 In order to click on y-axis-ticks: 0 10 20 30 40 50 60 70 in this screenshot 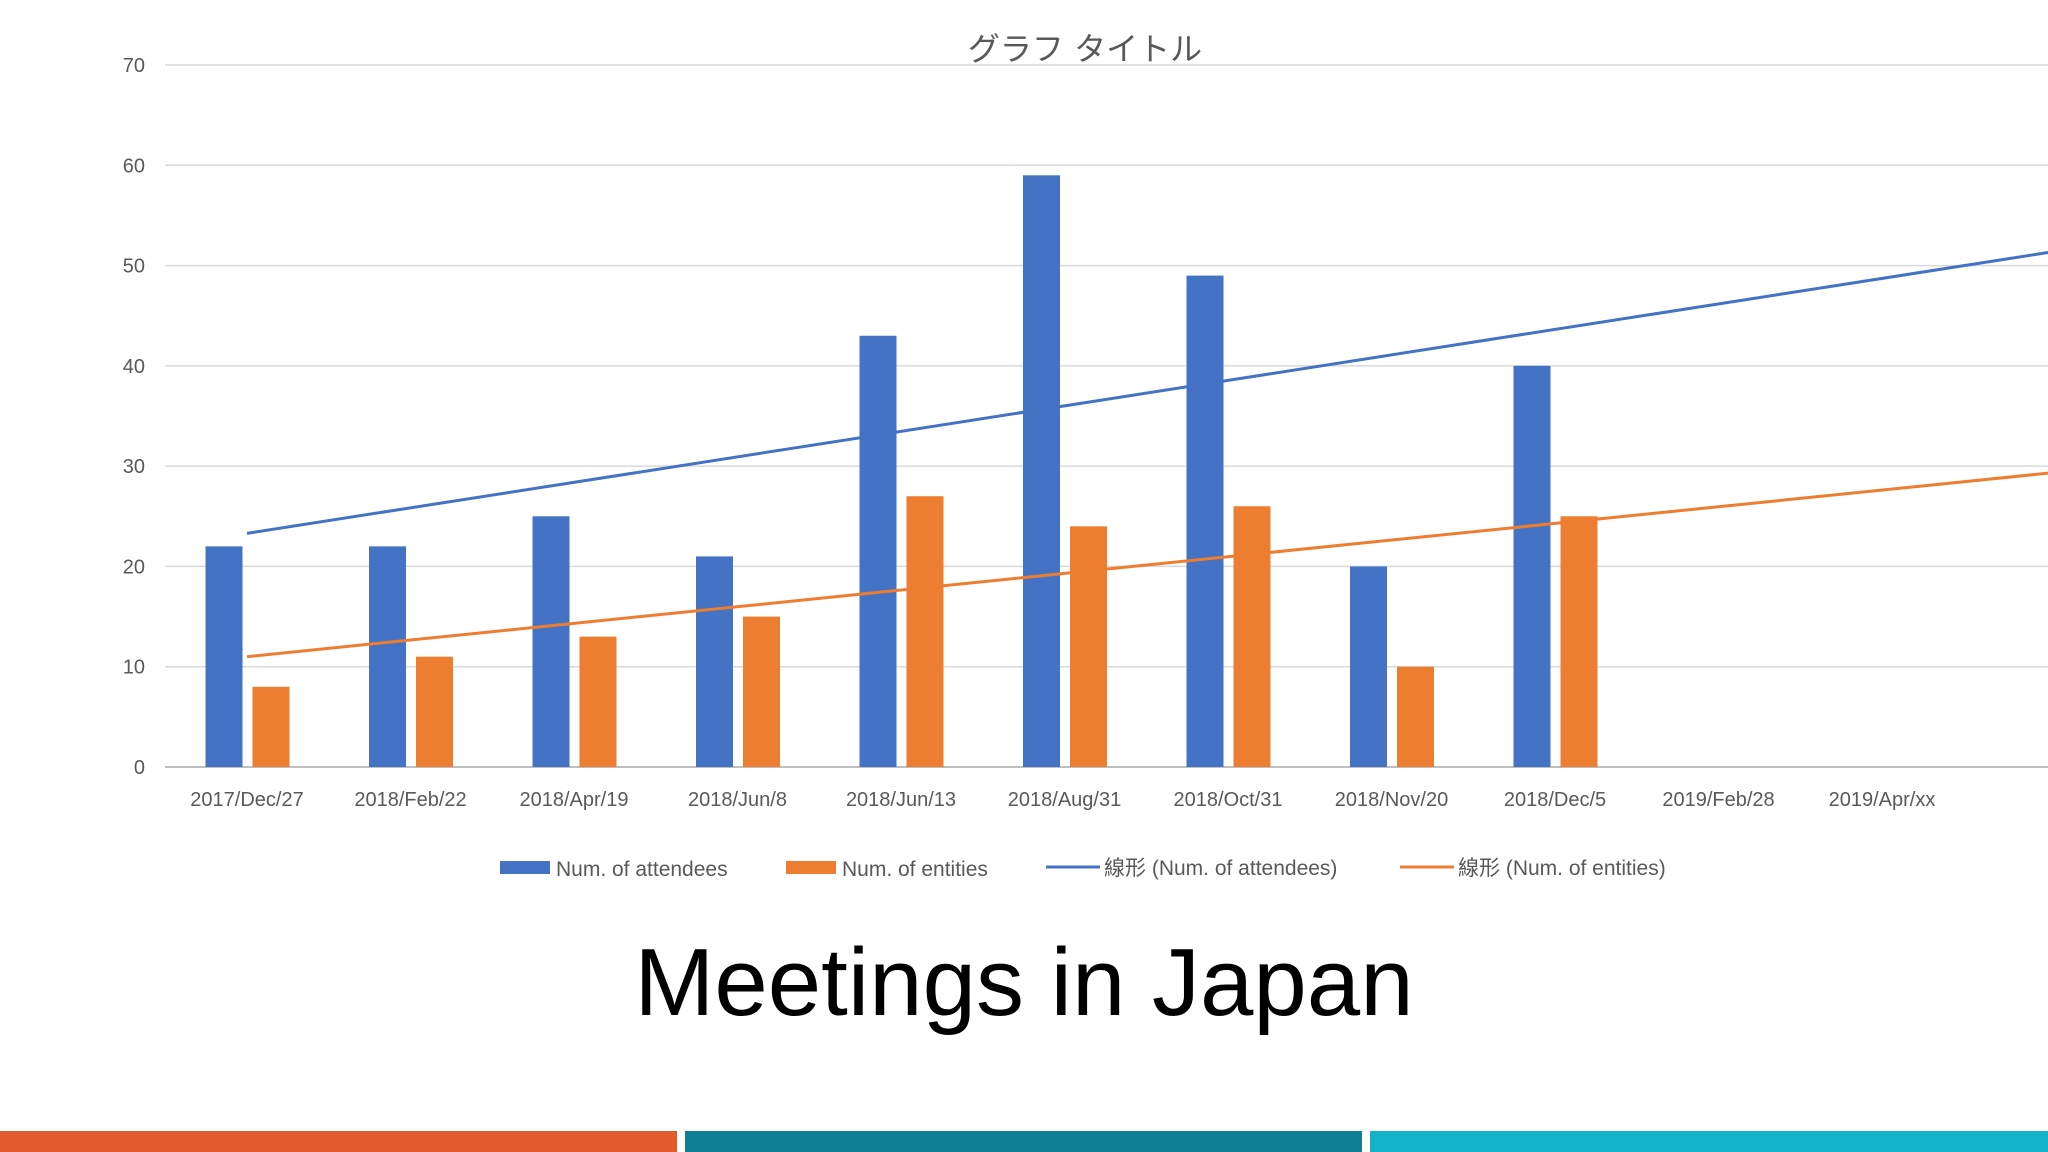, I will do `click(134, 417)`.